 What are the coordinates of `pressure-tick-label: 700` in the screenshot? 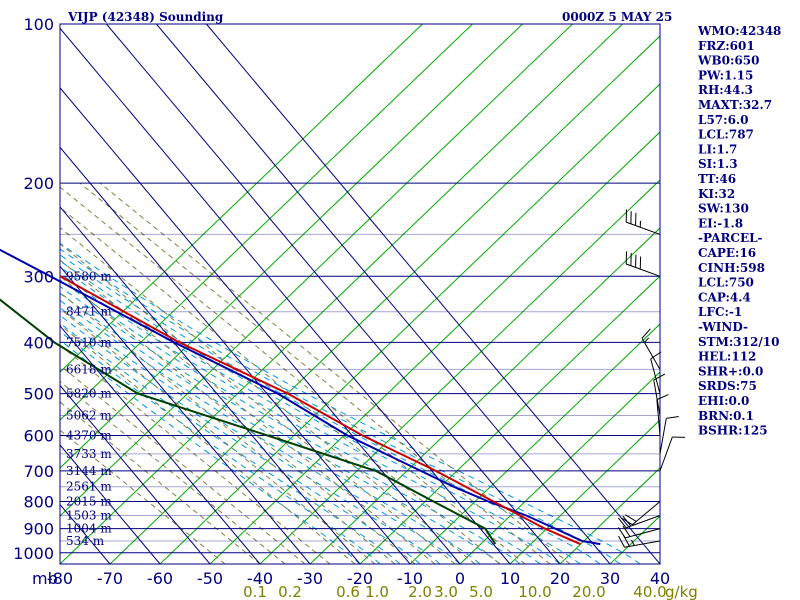 It's located at (38, 471).